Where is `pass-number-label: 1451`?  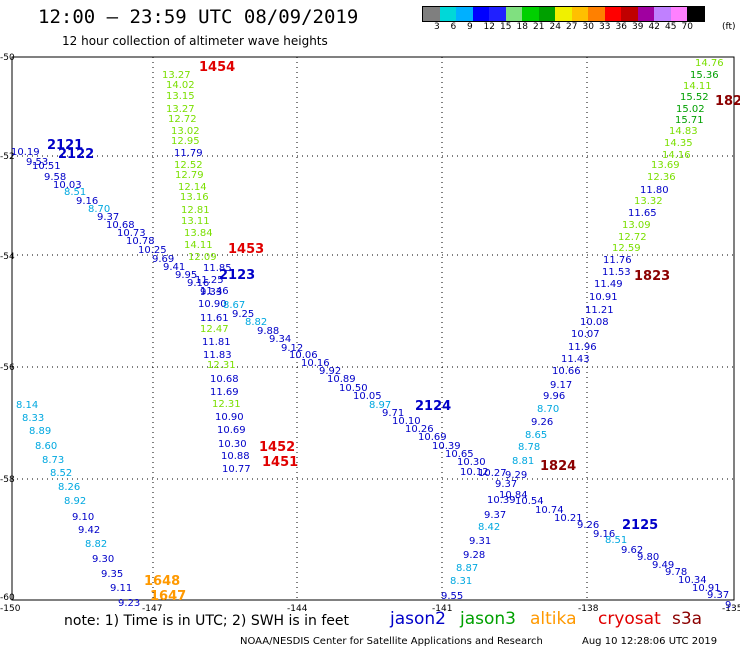
pass-number-label: 1451 is located at coordinates (280, 462).